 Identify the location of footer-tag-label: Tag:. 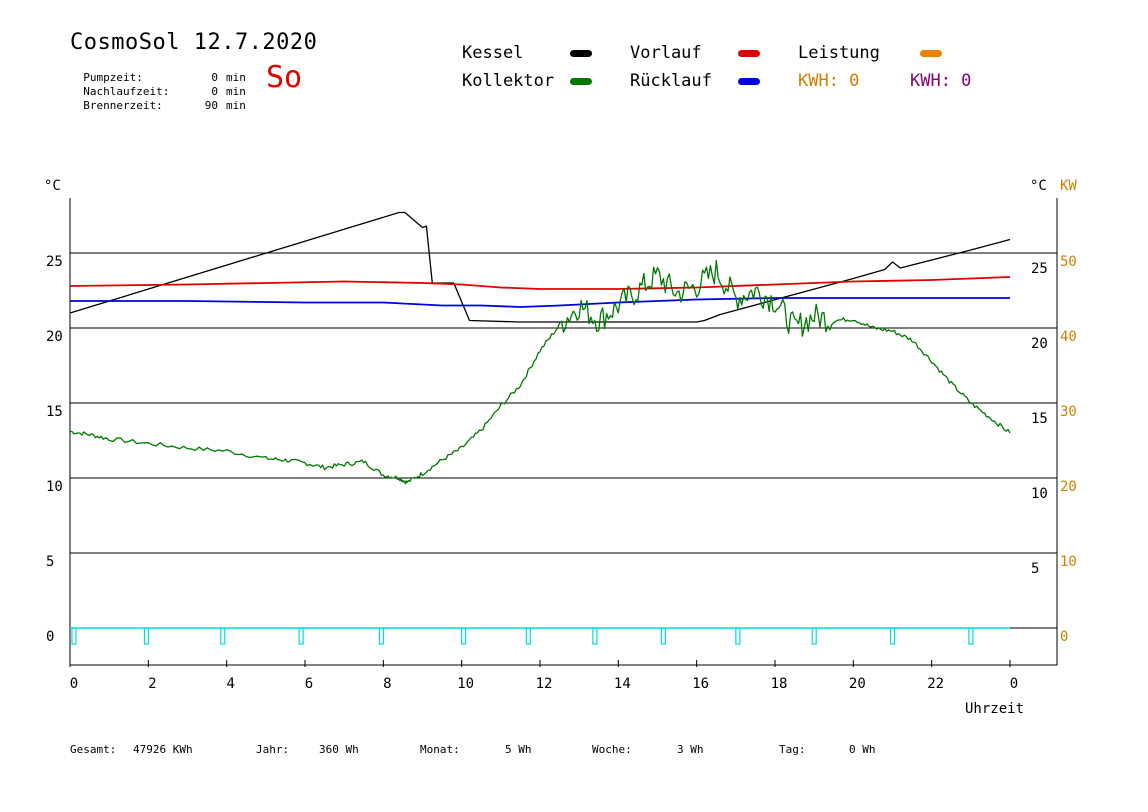
(792, 749).